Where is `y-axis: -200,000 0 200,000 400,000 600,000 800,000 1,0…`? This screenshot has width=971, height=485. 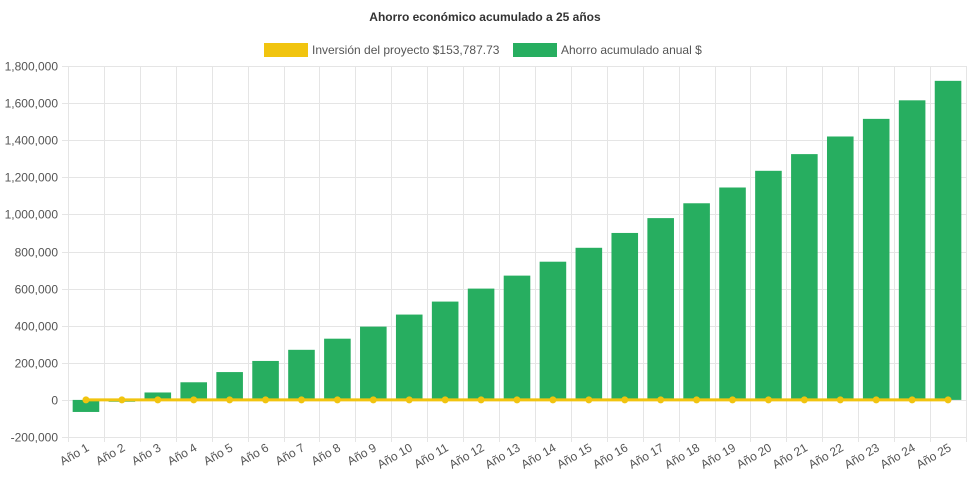
y-axis: -200,000 0 200,000 400,000 600,000 800,000 1,0… is located at coordinates (32, 252).